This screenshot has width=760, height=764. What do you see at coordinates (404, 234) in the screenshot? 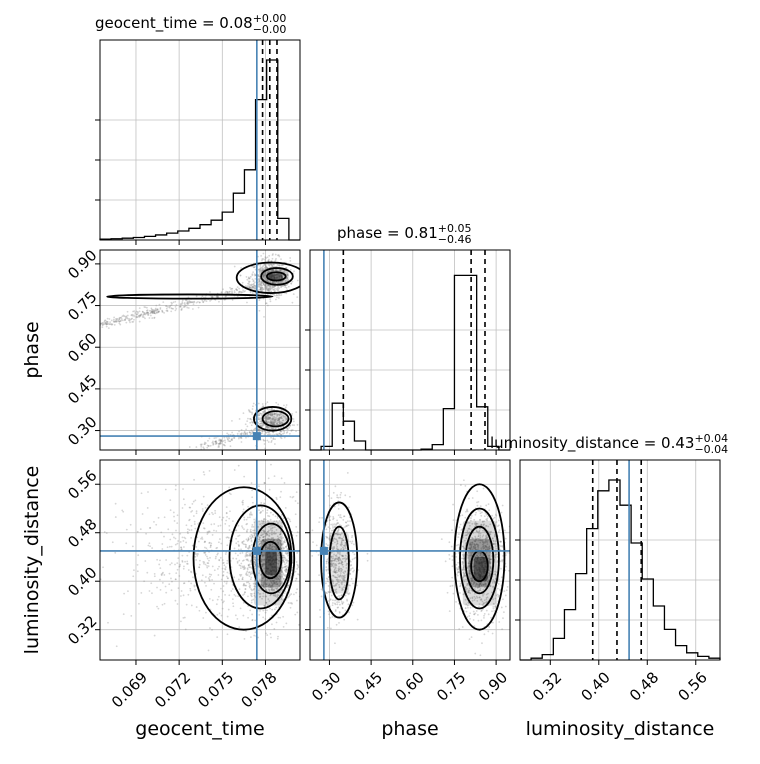
I see `hist-title-phase: phase = 0.81+0.05−0.46` at bounding box center [404, 234].